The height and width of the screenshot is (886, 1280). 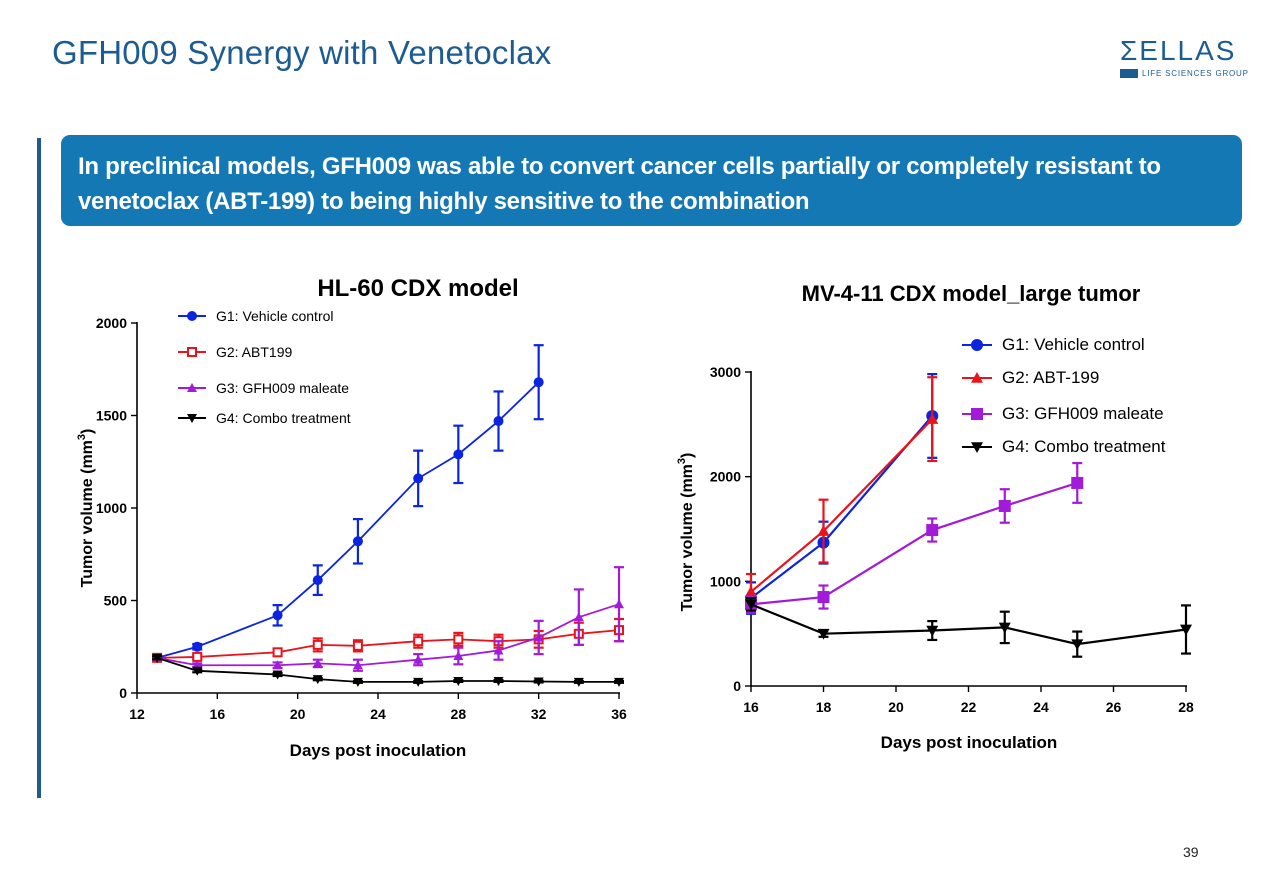 What do you see at coordinates (619, 714) in the screenshot?
I see `hl60-x-tick-label: 36` at bounding box center [619, 714].